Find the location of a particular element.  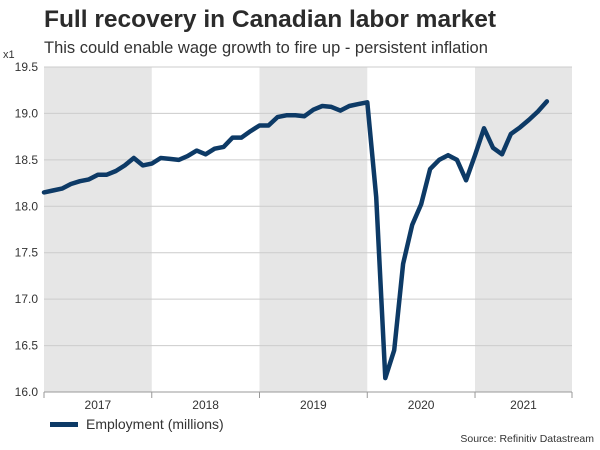

x-tick-label: 2019 is located at coordinates (313, 405).